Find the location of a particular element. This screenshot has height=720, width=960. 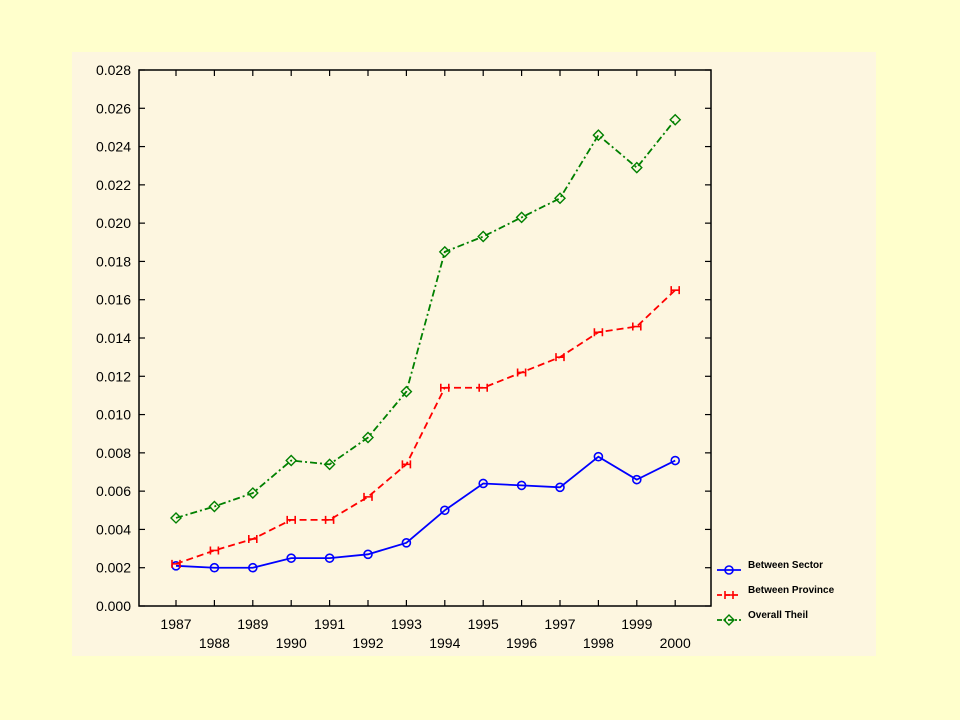

y-tick-label: 0.018 is located at coordinates (113, 261).